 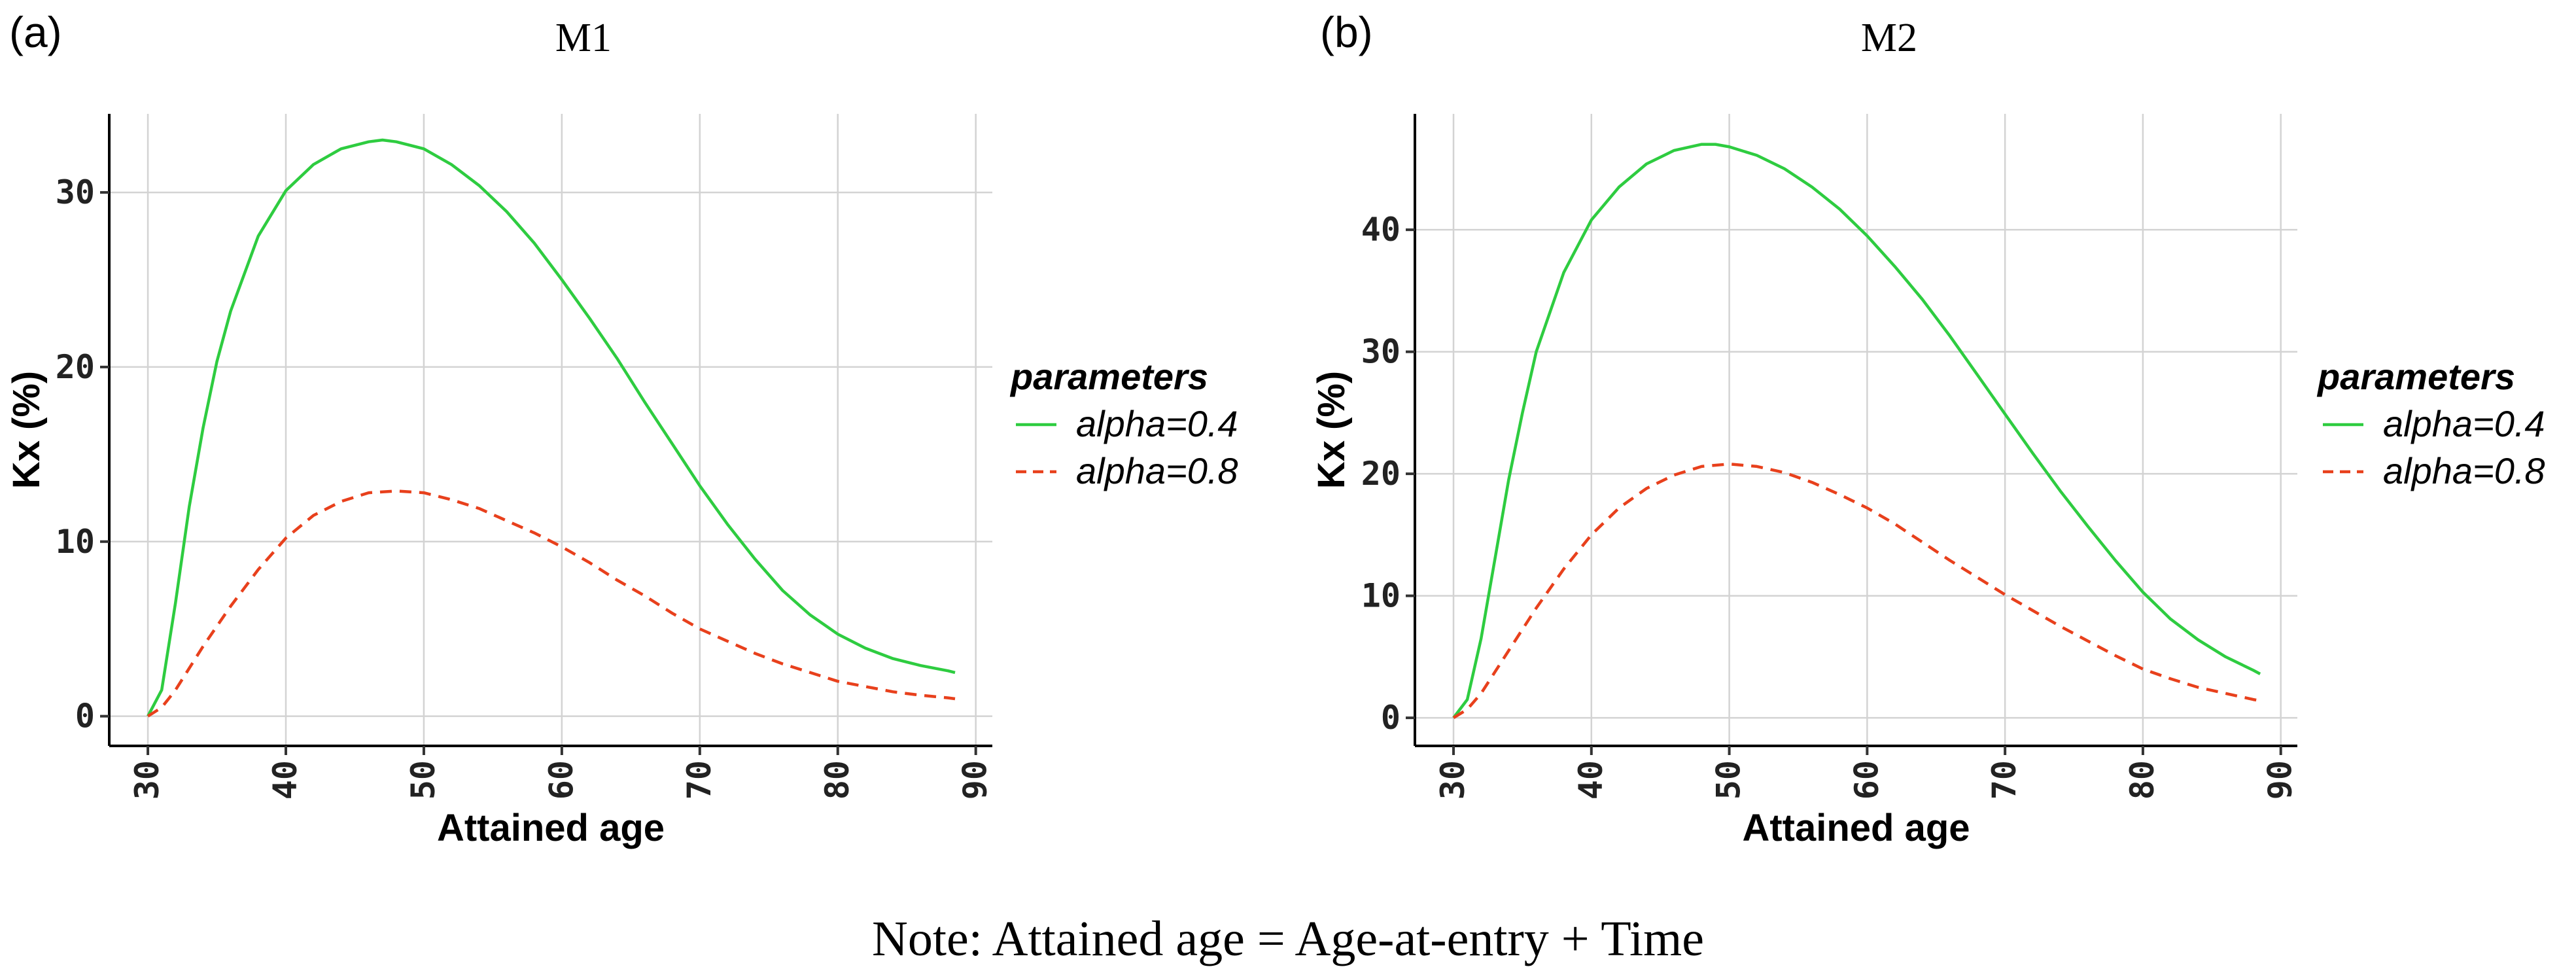 I want to click on figure-note: Note: Attained age = Age-at-entry + Time, so click(x=1288, y=938).